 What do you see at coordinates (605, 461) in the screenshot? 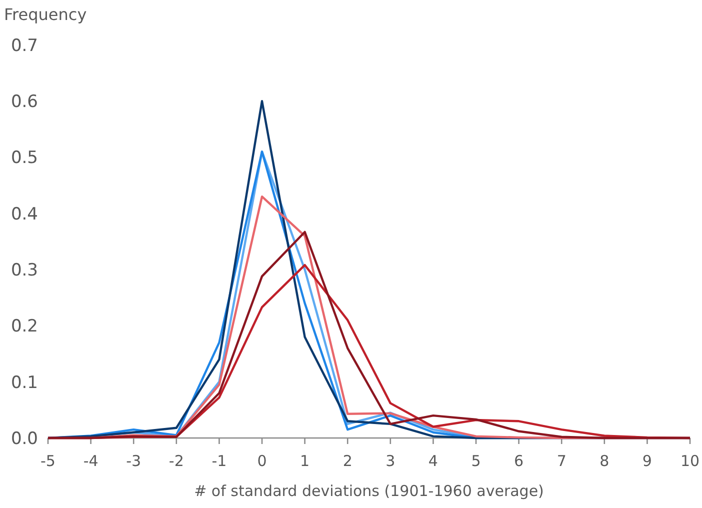
I see `x-tick-label: 8` at bounding box center [605, 461].